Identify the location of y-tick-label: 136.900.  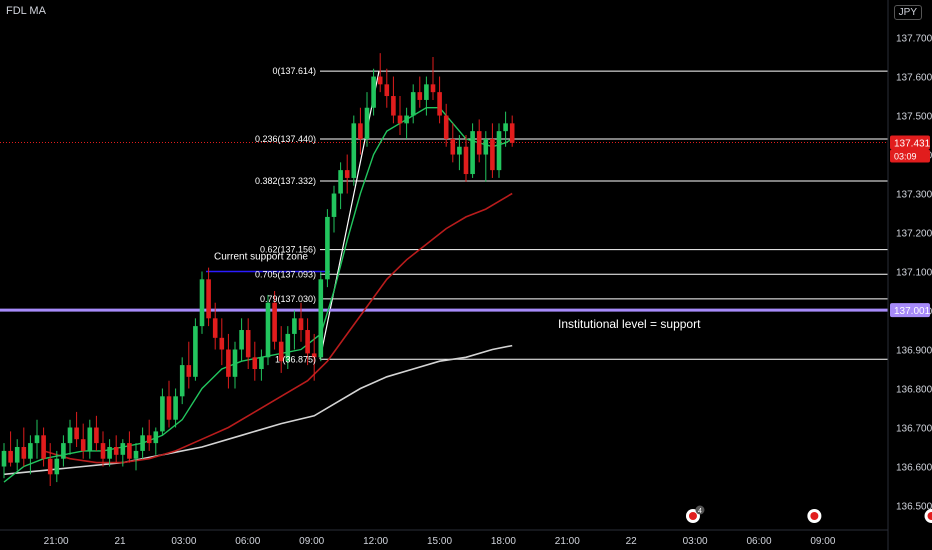
(914, 351).